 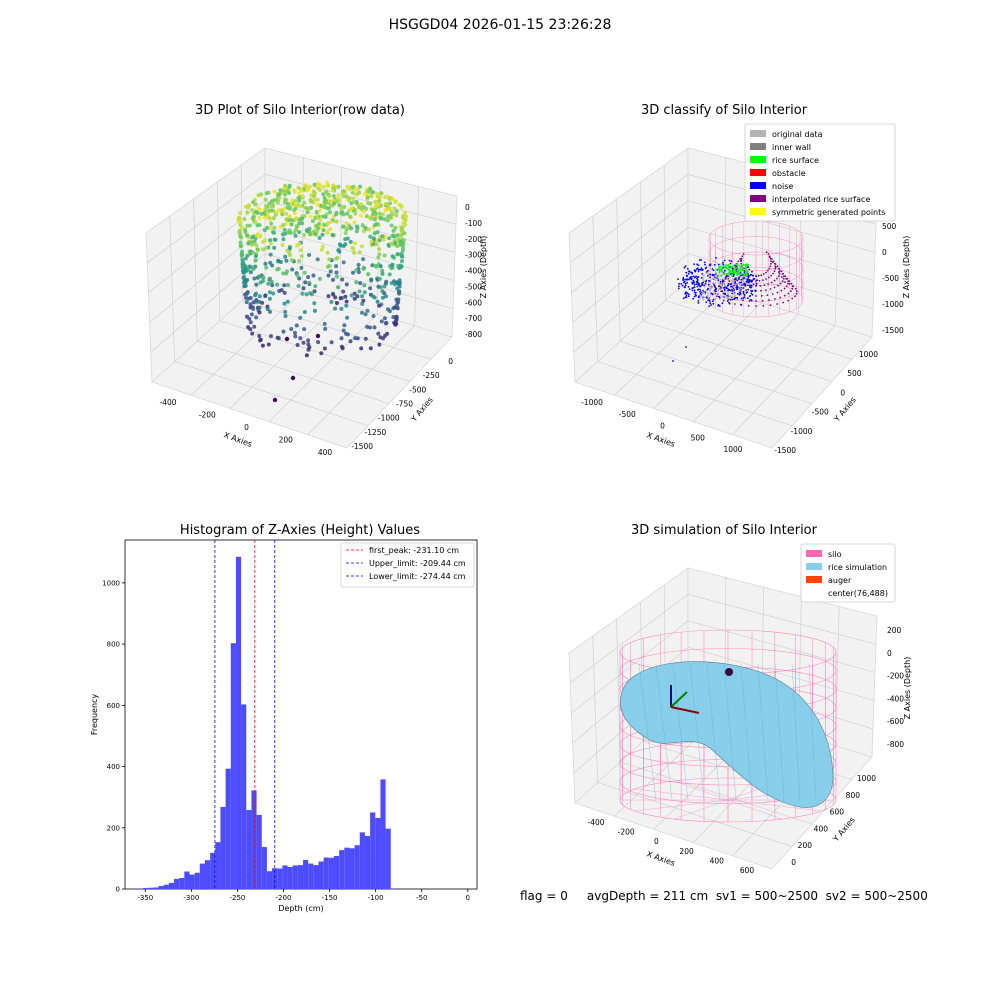 I want to click on panel4-rice-surface, so click(x=727, y=734).